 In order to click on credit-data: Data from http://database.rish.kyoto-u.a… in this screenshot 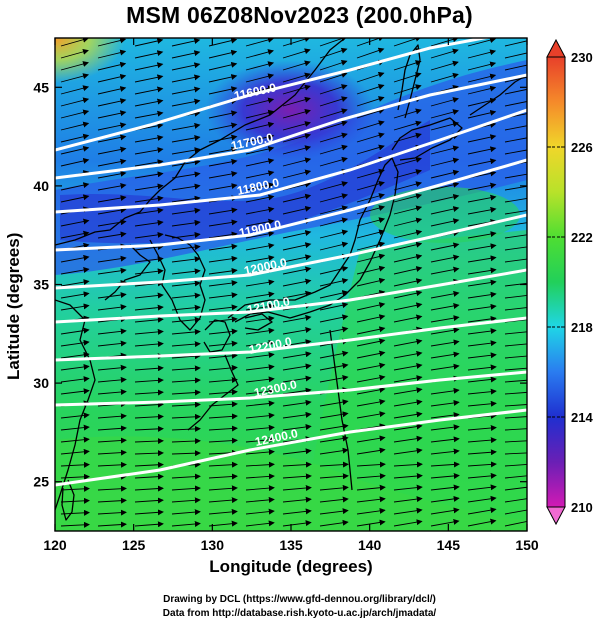, I will do `click(299, 613)`.